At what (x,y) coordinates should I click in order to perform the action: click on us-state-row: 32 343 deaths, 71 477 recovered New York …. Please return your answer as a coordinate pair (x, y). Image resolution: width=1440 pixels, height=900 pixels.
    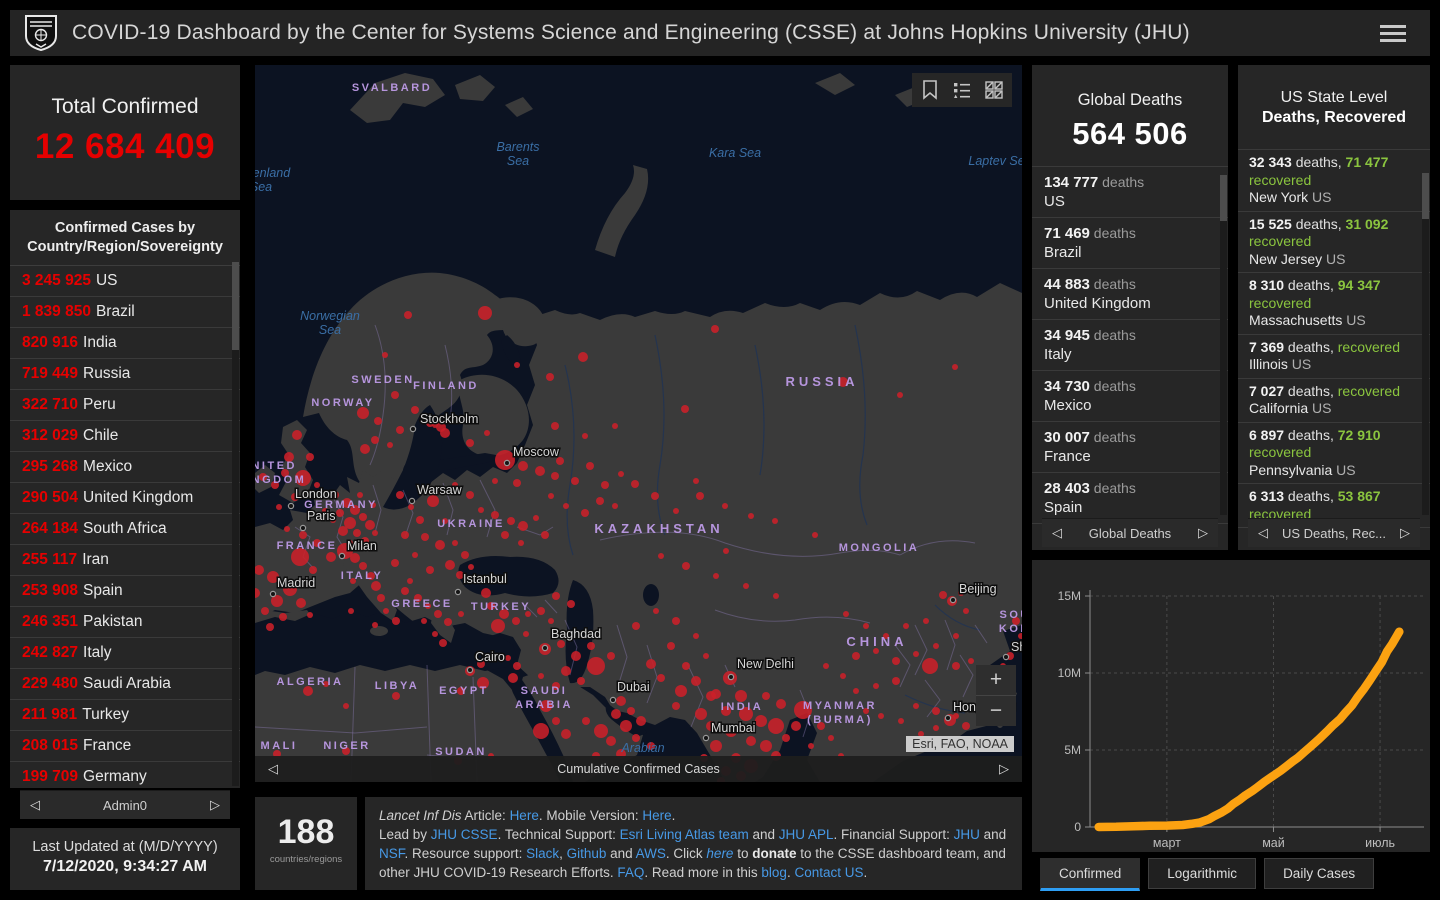
    Looking at the image, I should click on (1334, 181).